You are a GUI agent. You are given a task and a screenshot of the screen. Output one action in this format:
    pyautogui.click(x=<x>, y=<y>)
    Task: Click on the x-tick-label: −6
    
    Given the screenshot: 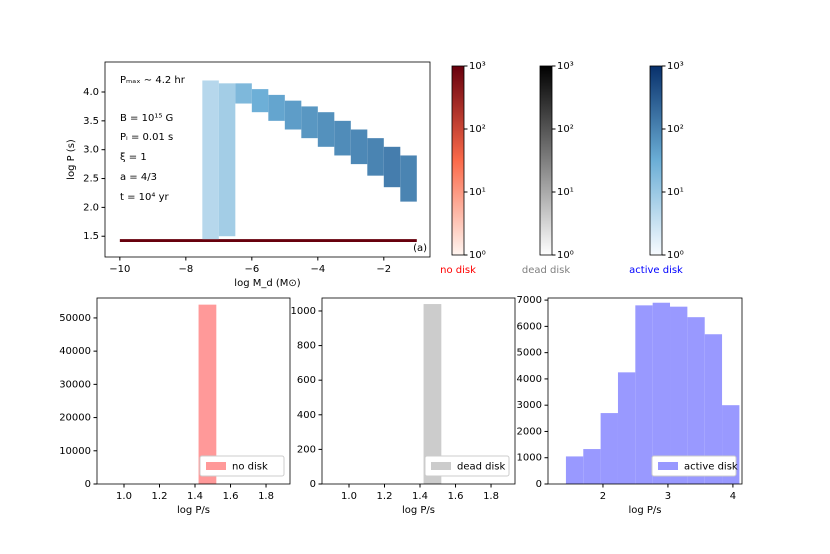 What is the action you would take?
    pyautogui.click(x=251, y=269)
    